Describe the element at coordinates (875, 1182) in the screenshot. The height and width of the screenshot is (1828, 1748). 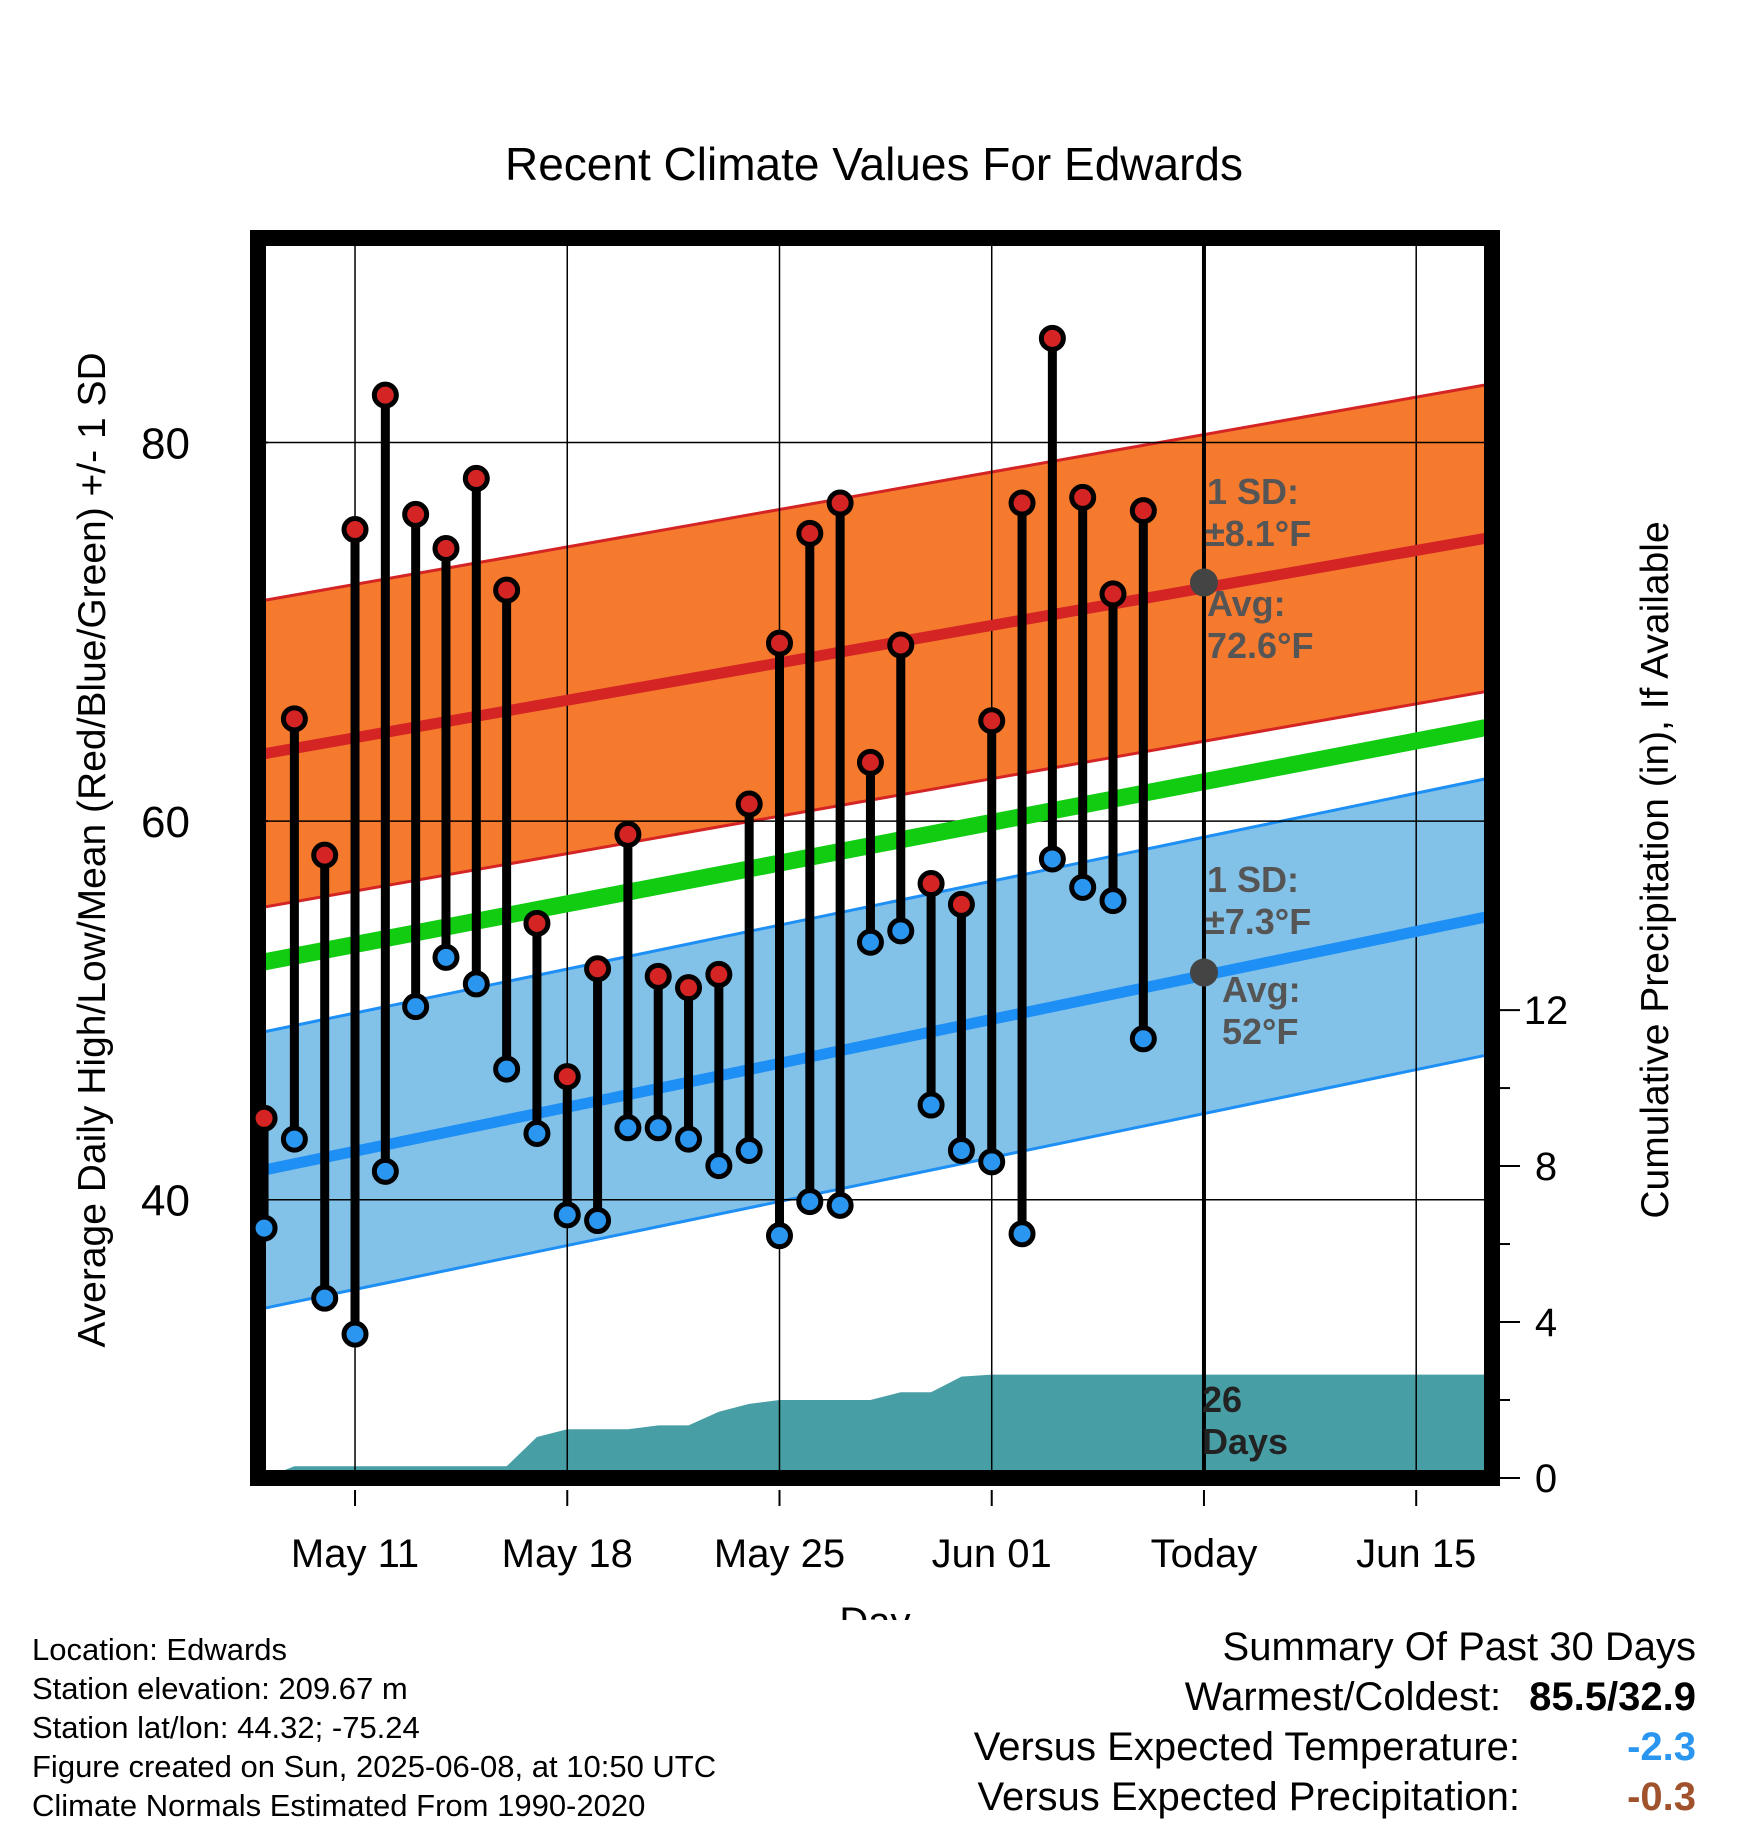
I see `low-band-lower-edge` at that location.